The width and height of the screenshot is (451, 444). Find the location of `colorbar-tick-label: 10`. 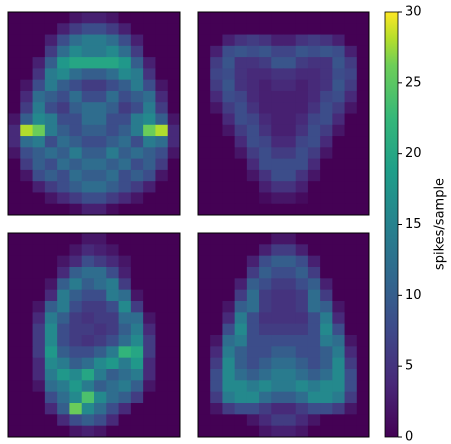

colorbar-tick-label: 10 is located at coordinates (413, 295).